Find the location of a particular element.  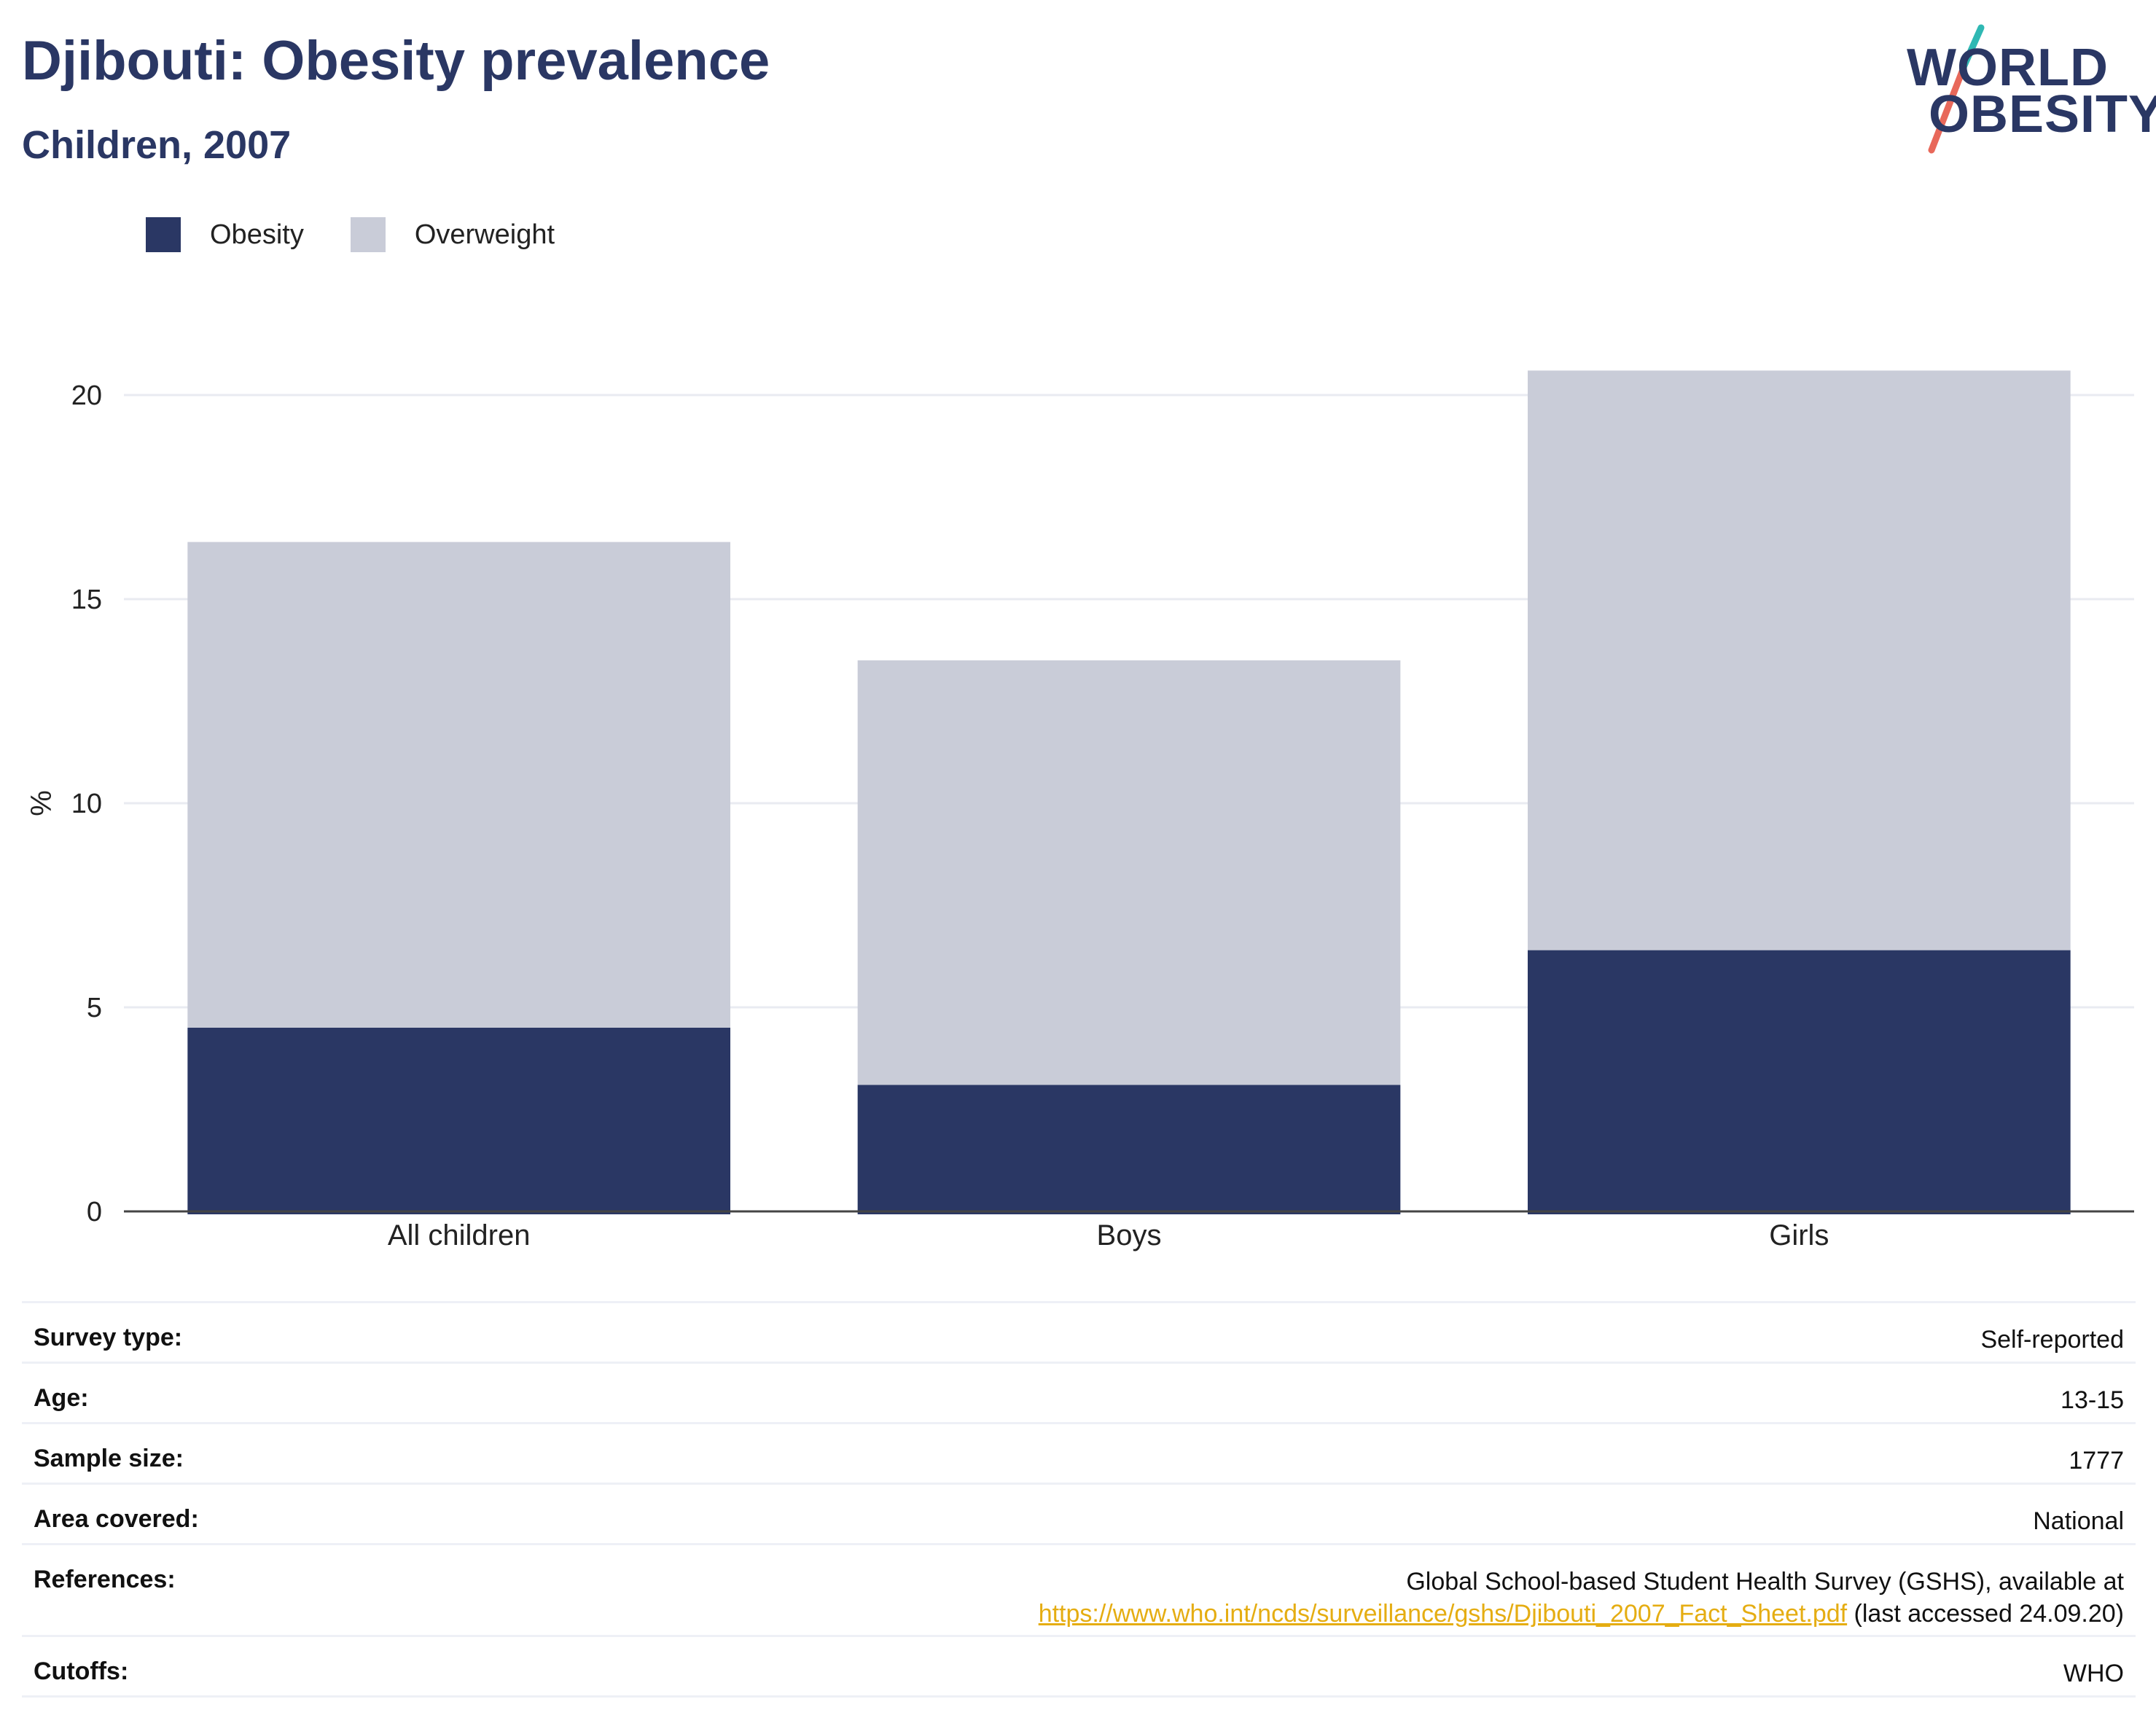

legend-item-obesity: Obesity is located at coordinates (225, 234).